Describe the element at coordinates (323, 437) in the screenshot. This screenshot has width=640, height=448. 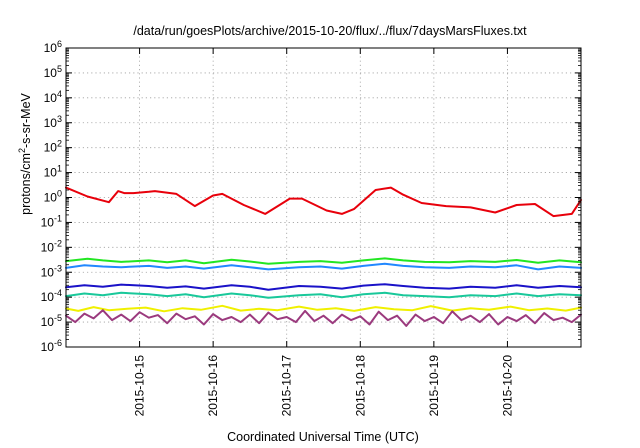
I see `x-axis-label: Coordinated Universal Time (UTC)` at that location.